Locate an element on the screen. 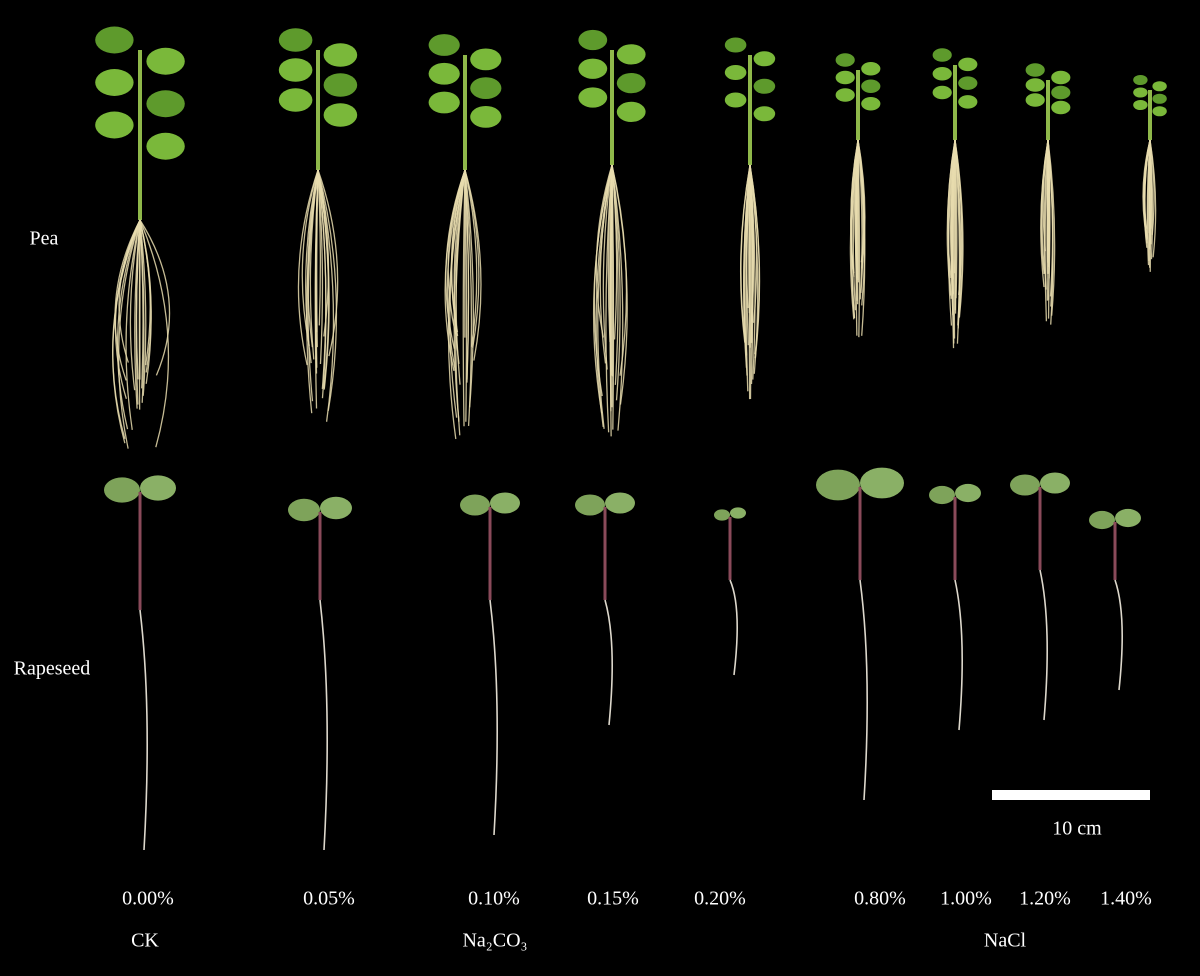 The image size is (1200, 976). row-label: Pea is located at coordinates (44, 239).